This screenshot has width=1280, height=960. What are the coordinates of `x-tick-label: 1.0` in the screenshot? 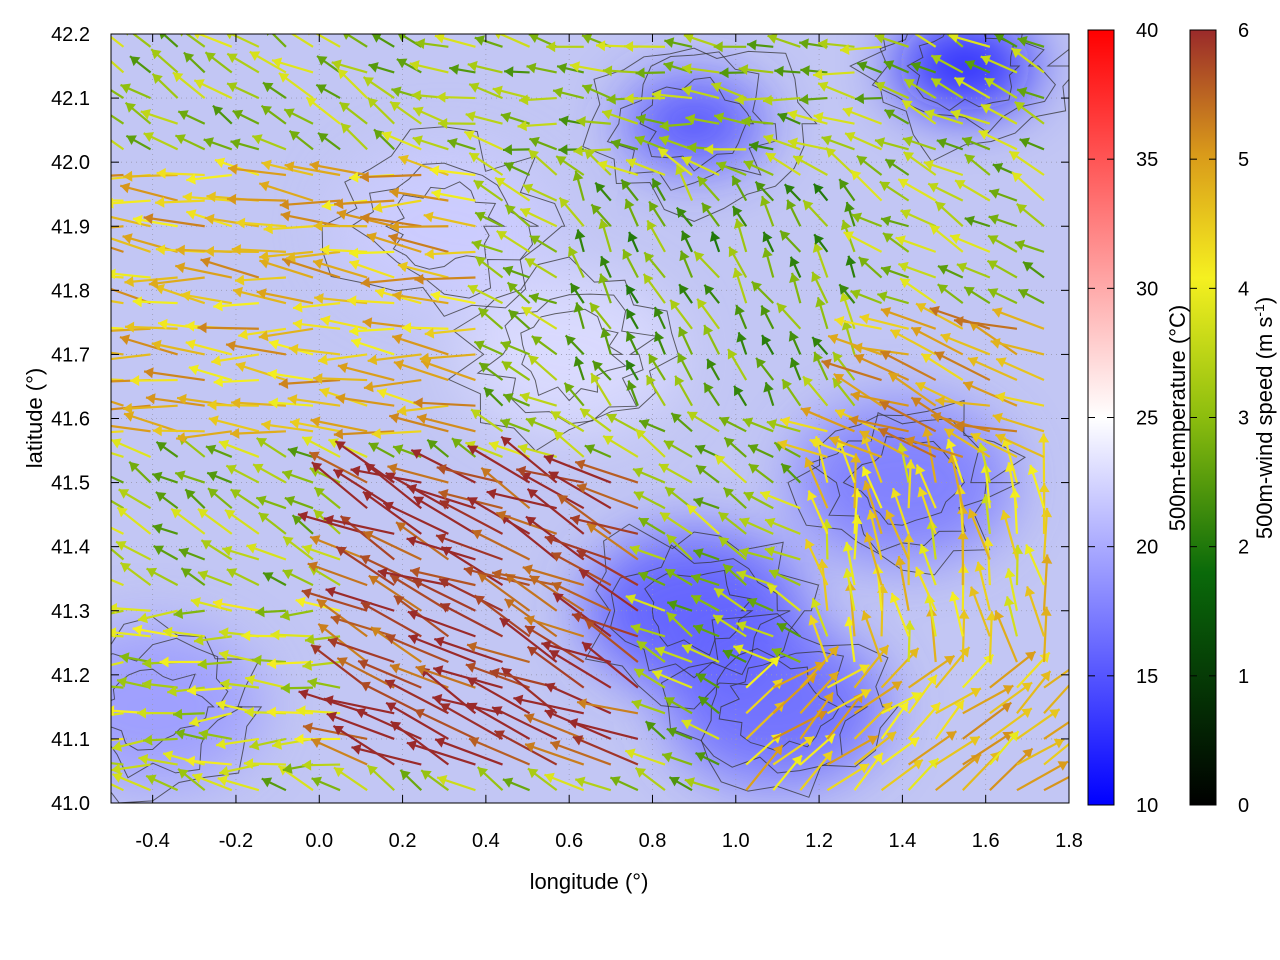 It's located at (736, 841).